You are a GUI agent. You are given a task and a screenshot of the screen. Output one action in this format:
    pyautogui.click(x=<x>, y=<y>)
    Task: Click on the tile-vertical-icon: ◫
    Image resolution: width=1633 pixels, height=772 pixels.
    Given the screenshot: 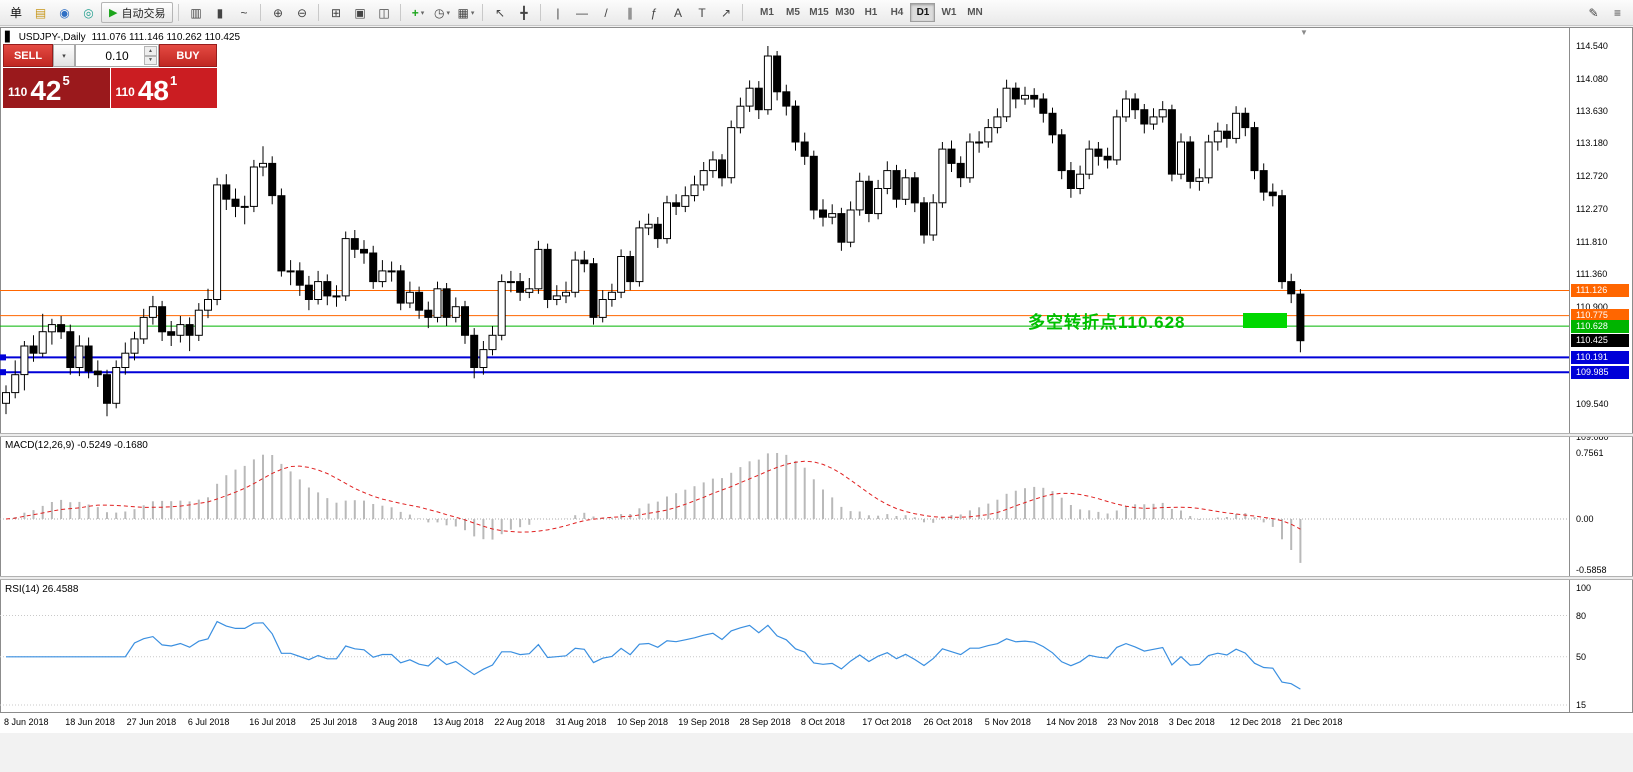 What is the action you would take?
    pyautogui.click(x=384, y=12)
    